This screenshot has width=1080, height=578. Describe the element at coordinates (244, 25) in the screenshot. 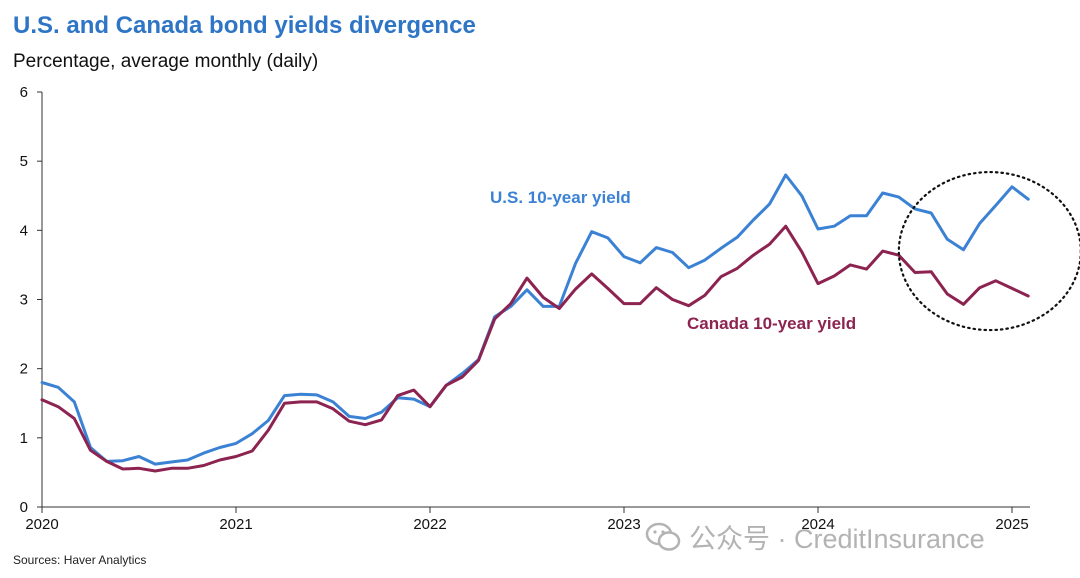

I see `chart-title: U.S. and Canada bond yields divergence` at that location.